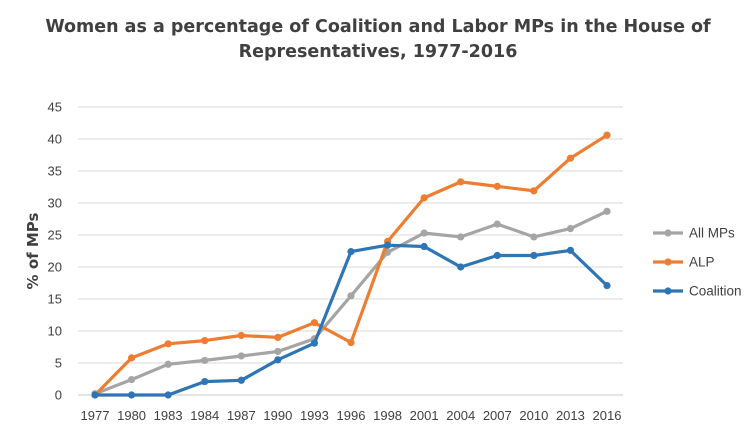 This screenshot has height=437, width=754. Describe the element at coordinates (570, 415) in the screenshot. I see `x-tick-label: 2013` at that location.